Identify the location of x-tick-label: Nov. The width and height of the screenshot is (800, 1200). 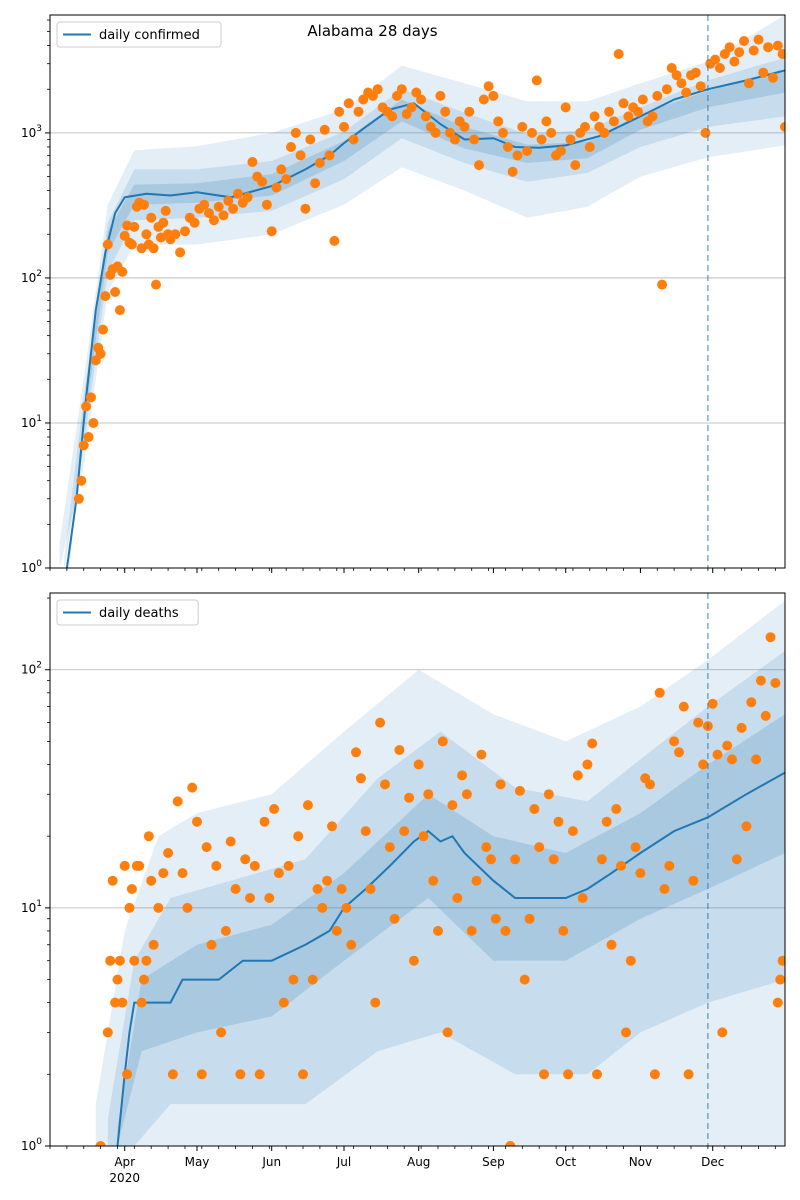
(640, 1162).